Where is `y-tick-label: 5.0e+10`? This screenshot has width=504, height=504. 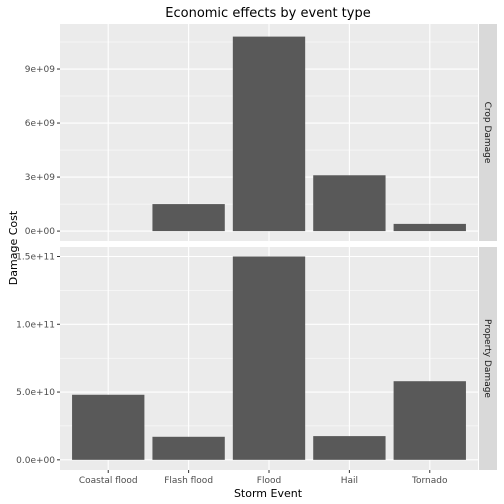
y-tick-label: 5.0e+10 is located at coordinates (35, 393).